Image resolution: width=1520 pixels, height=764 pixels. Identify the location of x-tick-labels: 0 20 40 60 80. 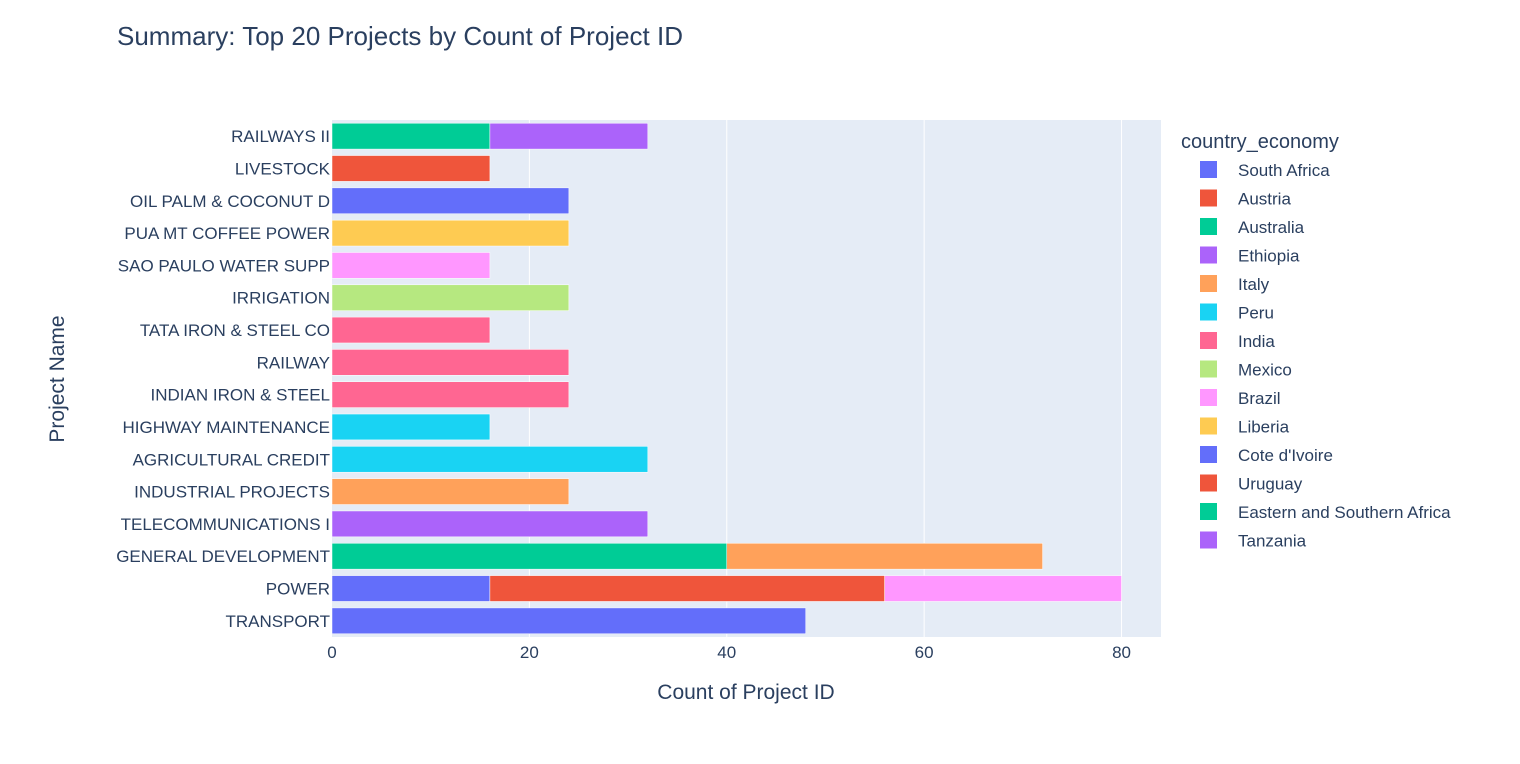
(729, 652).